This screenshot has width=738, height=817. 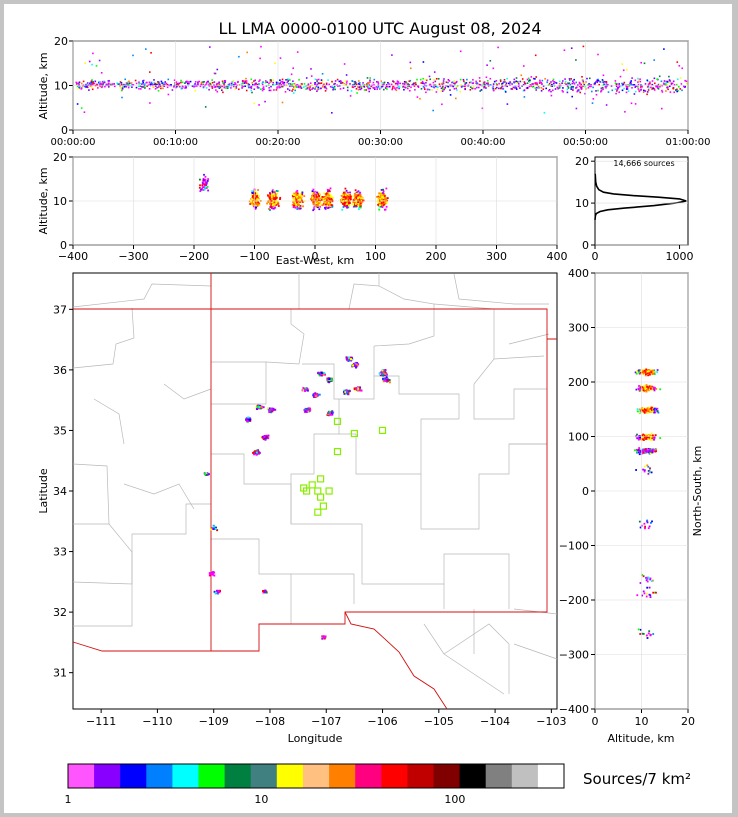 What do you see at coordinates (680, 256) in the screenshot?
I see `histogram-x-tick-label: 1000` at bounding box center [680, 256].